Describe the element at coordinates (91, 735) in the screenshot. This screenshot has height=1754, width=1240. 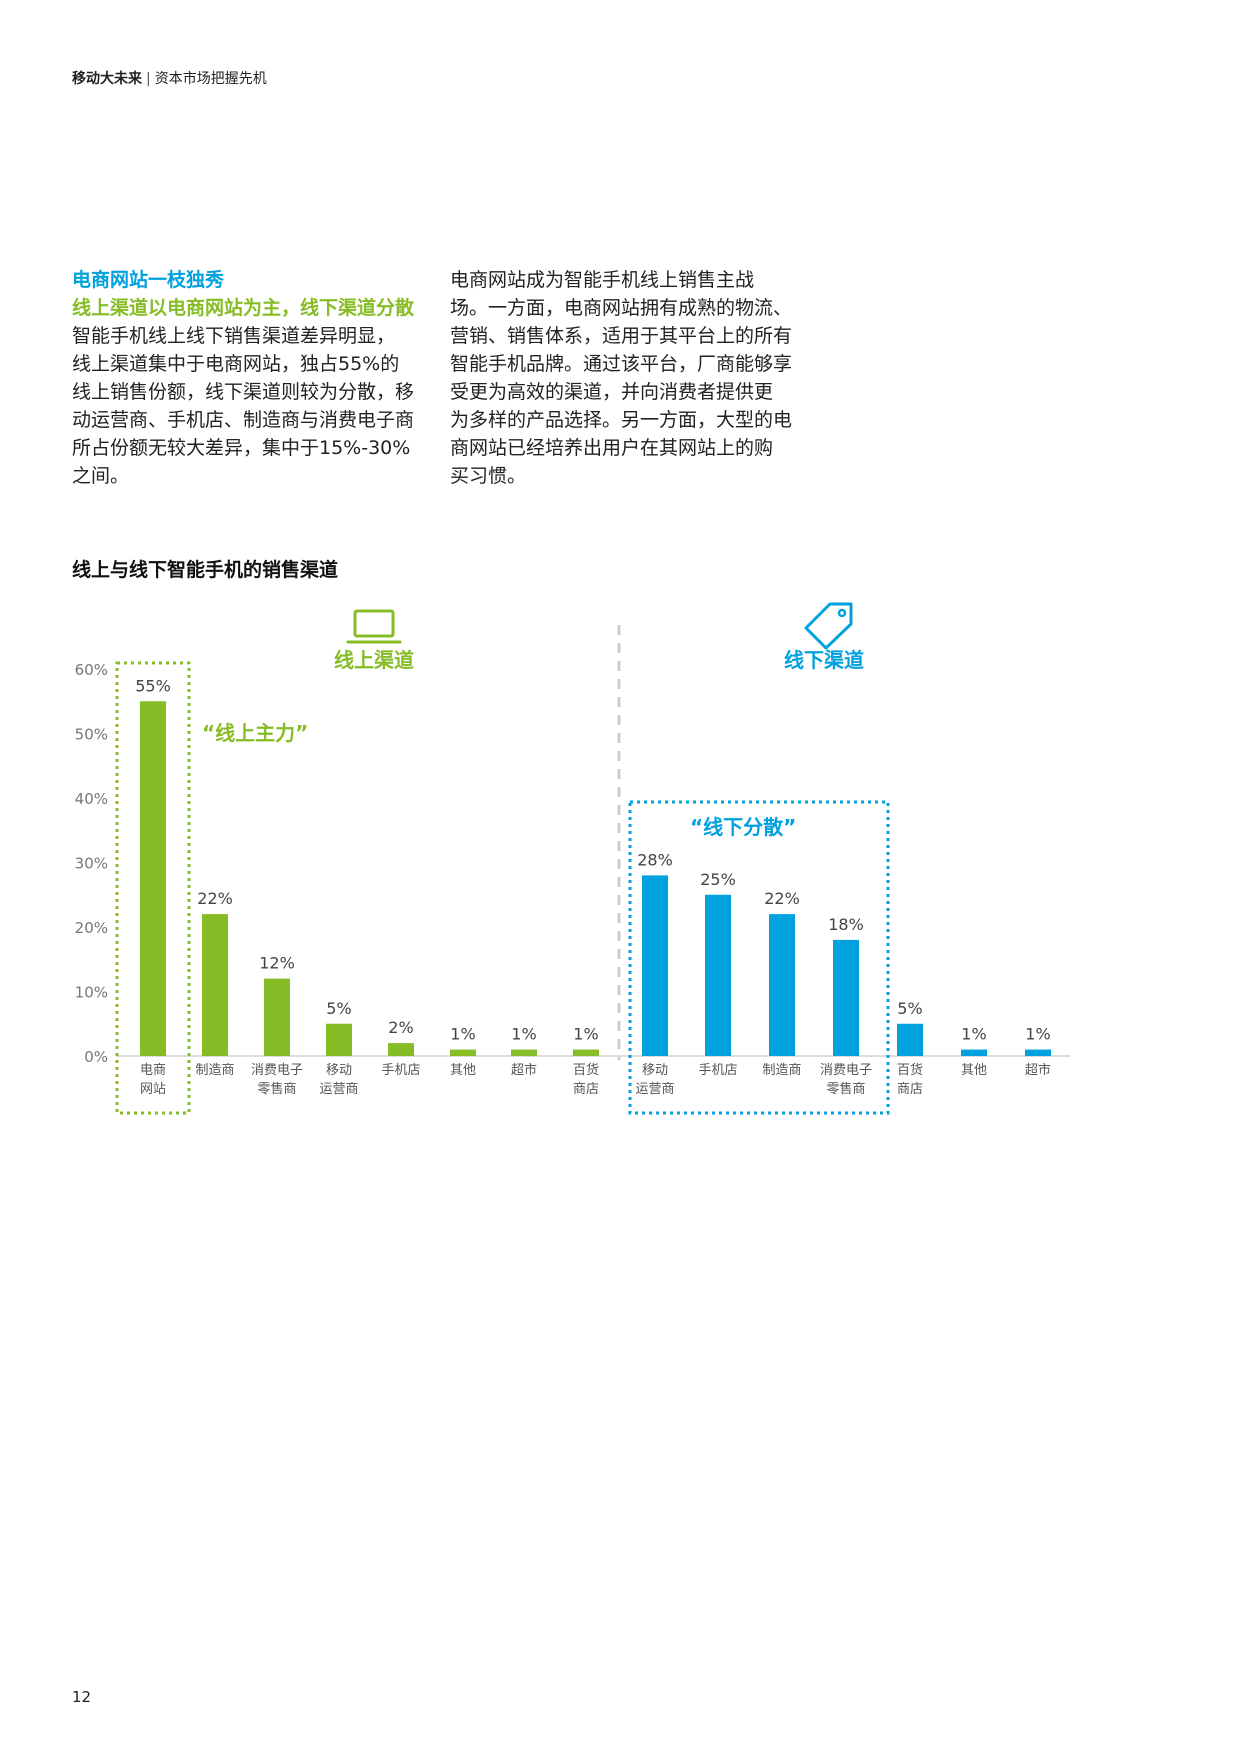
I see `y-tick-label: 50%` at that location.